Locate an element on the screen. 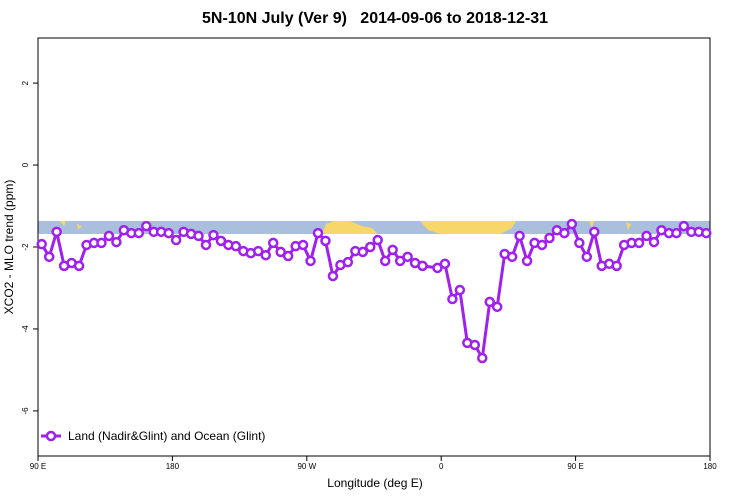  x-tick-label: 90 W is located at coordinates (306, 466).